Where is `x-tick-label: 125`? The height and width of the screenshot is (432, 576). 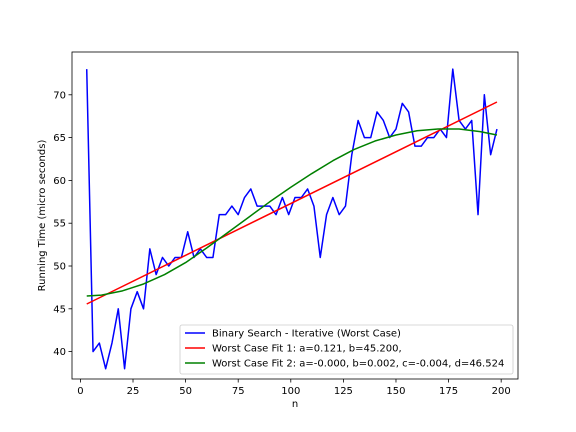
x-tick-label: 125 is located at coordinates (343, 391).